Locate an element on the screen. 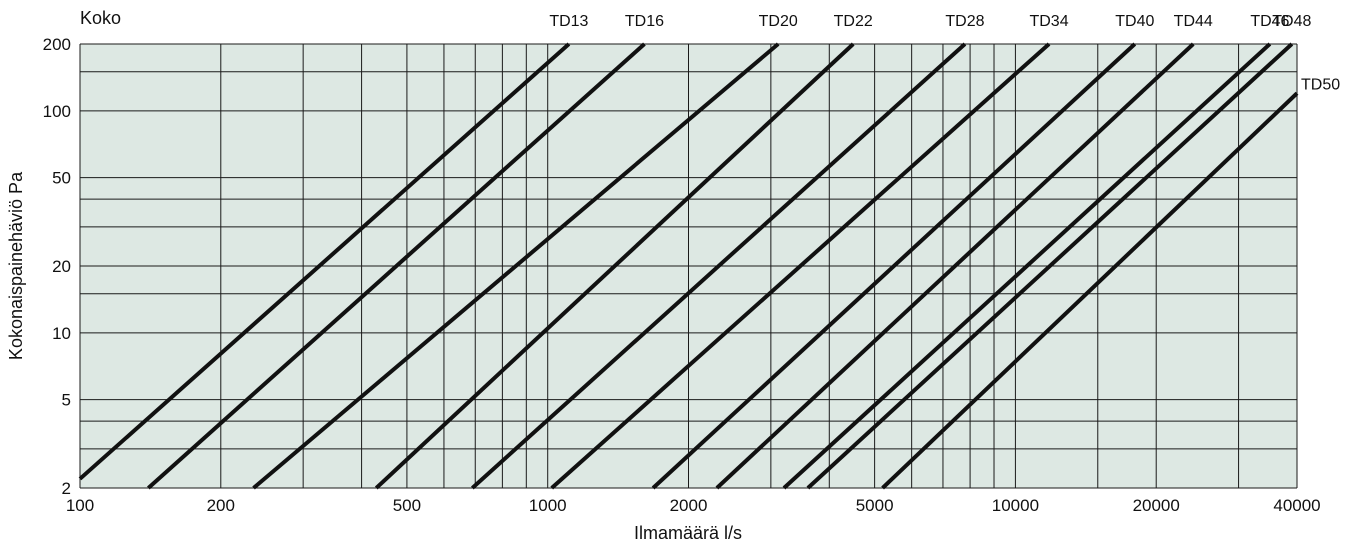 Image resolution: width=1357 pixels, height=545 pixels. y-tick-labels: 2 5 10 20 50 100 200 is located at coordinates (57, 266).